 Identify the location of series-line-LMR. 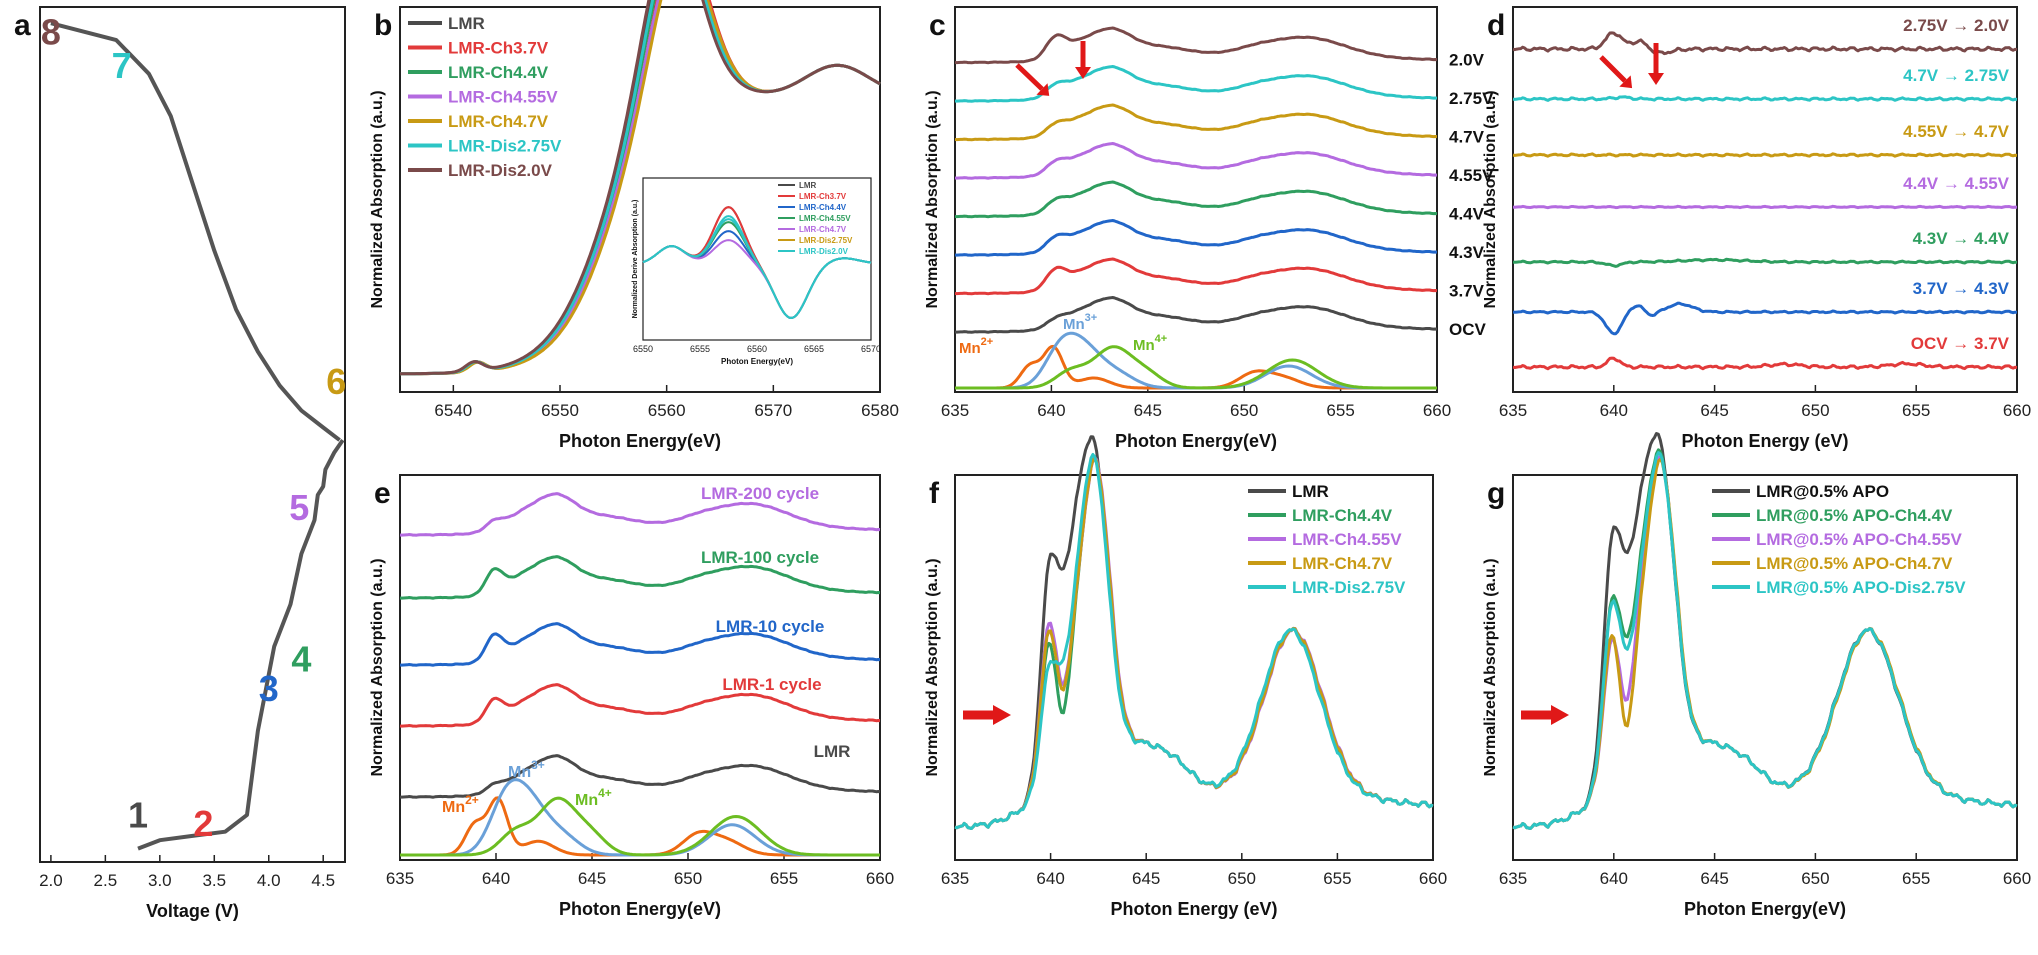
(1194, 632).